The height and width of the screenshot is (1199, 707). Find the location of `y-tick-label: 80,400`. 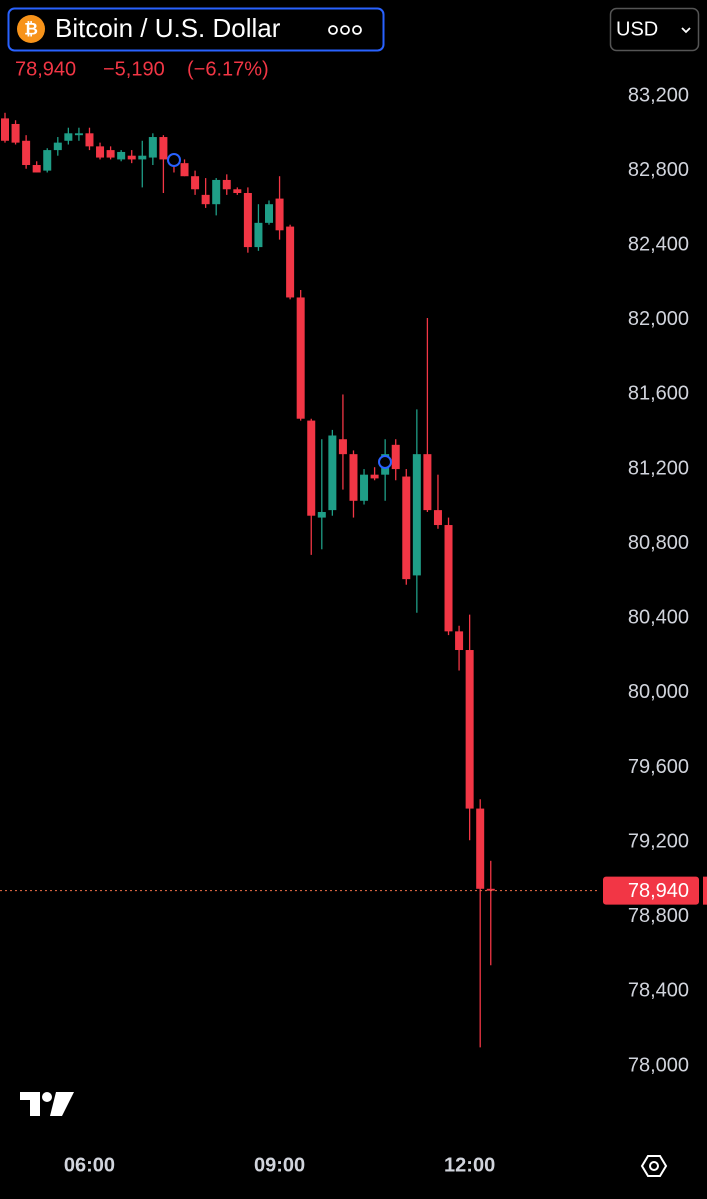

y-tick-label: 80,400 is located at coordinates (658, 618).